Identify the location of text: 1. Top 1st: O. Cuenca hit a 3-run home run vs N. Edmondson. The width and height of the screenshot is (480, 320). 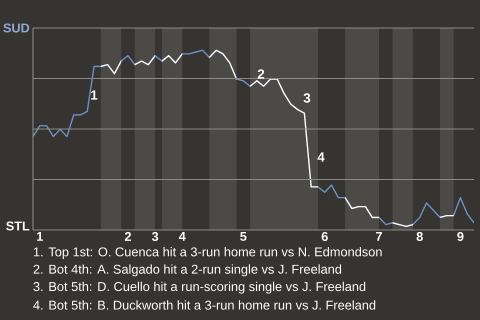
(208, 253).